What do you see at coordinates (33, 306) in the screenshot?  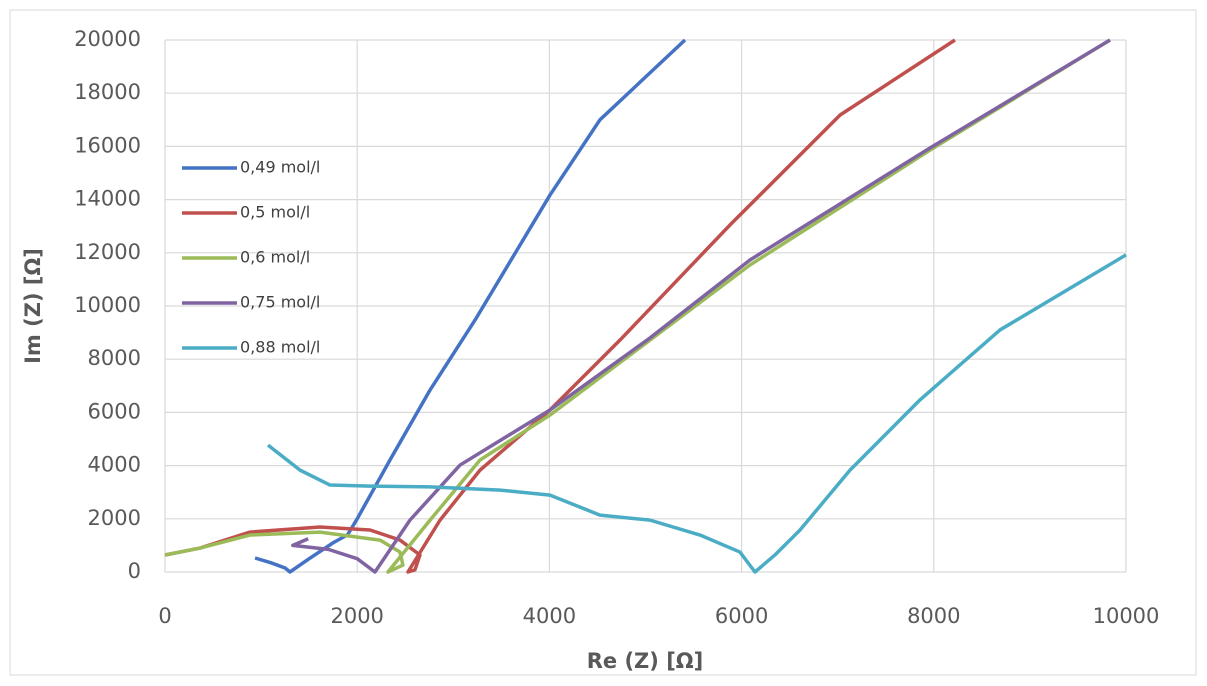 I see `y-axis-title: Im (Z) [Ω]` at bounding box center [33, 306].